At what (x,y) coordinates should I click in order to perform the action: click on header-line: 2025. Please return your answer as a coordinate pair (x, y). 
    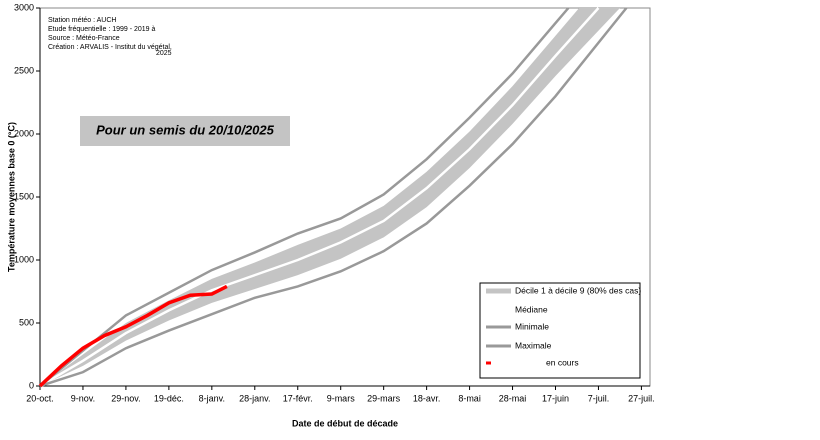
    Looking at the image, I should click on (164, 53).